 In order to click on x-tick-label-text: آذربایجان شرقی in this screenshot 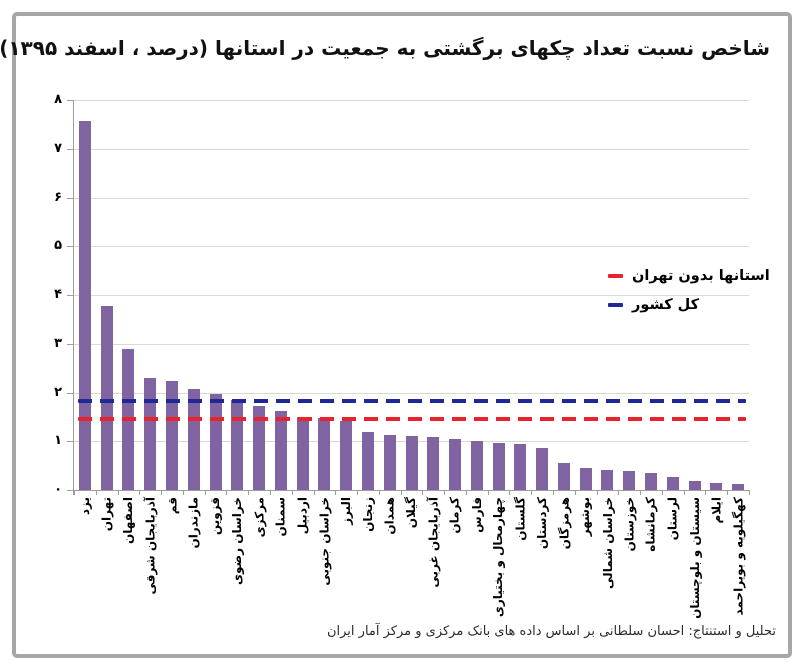, I will do `click(150, 546)`.